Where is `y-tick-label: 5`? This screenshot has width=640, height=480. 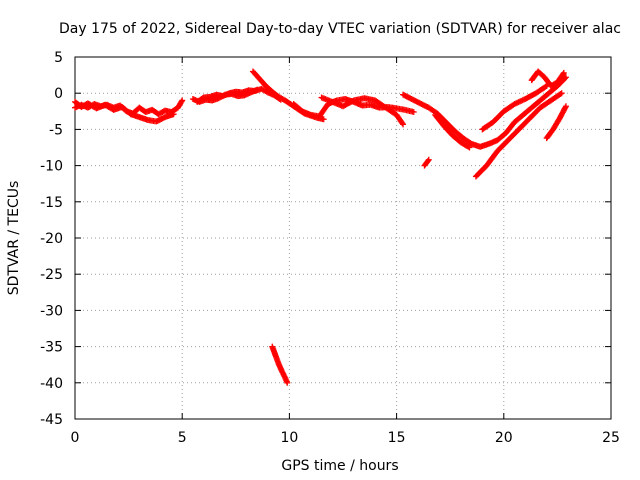
y-tick-label: 5 is located at coordinates (58, 58).